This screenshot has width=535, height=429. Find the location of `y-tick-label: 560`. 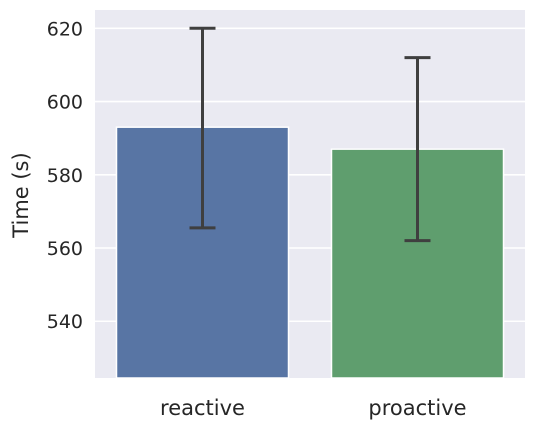

y-tick-label: 560 is located at coordinates (65, 249).